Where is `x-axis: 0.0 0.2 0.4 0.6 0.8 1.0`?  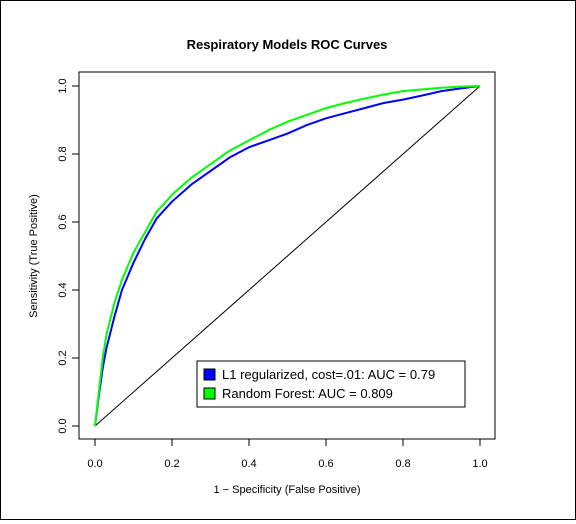
x-axis: 0.0 0.2 0.4 0.6 0.8 1.0 is located at coordinates (287, 454).